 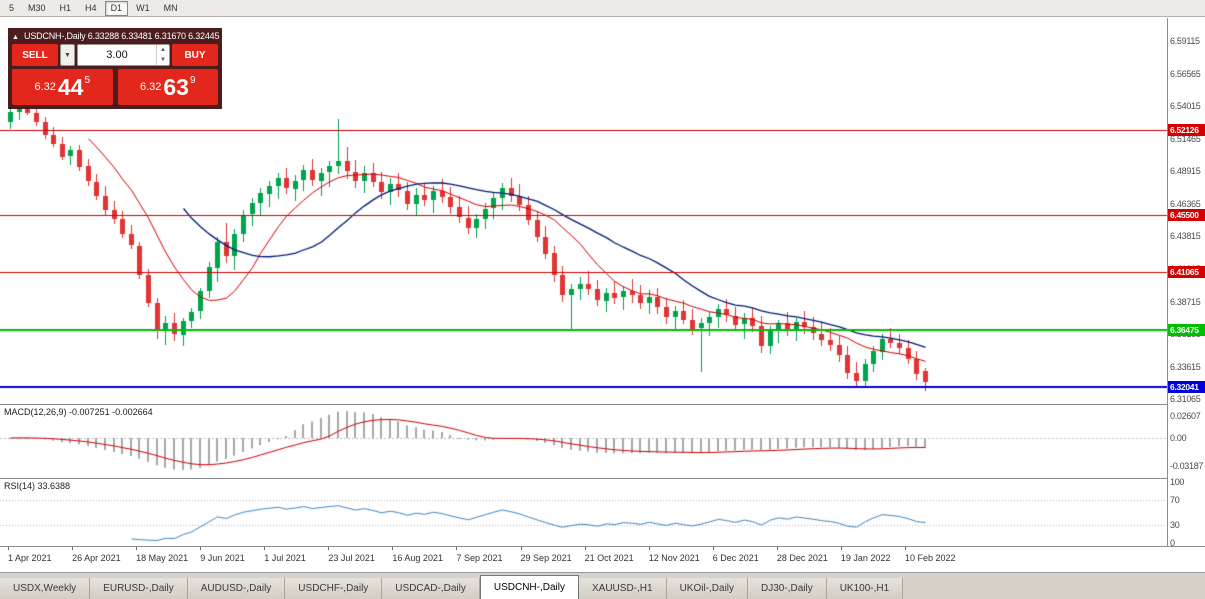 I want to click on rsi-value: 33.6388, so click(x=54, y=486).